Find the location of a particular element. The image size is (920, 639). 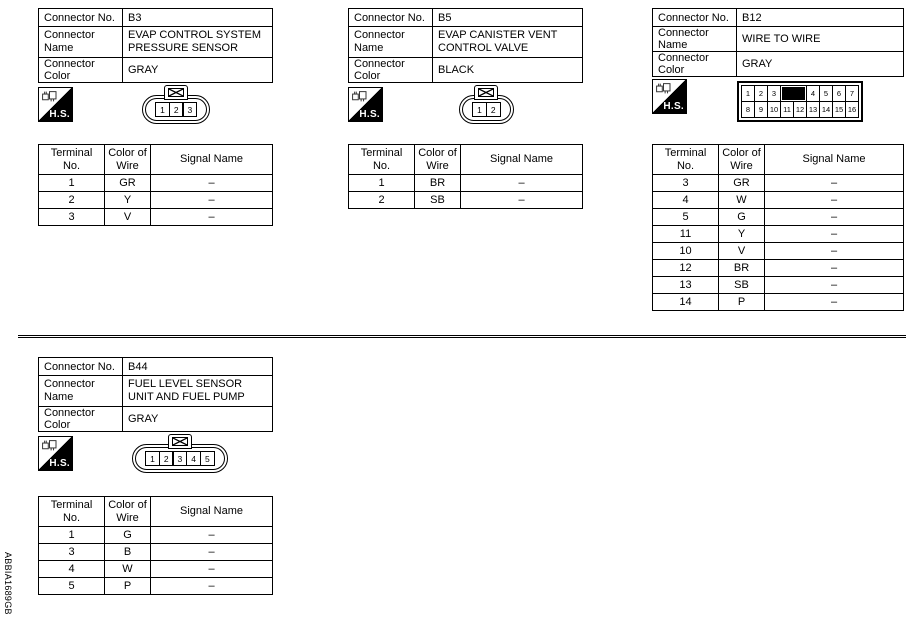

terminal-row: 4 W – is located at coordinates (778, 200).